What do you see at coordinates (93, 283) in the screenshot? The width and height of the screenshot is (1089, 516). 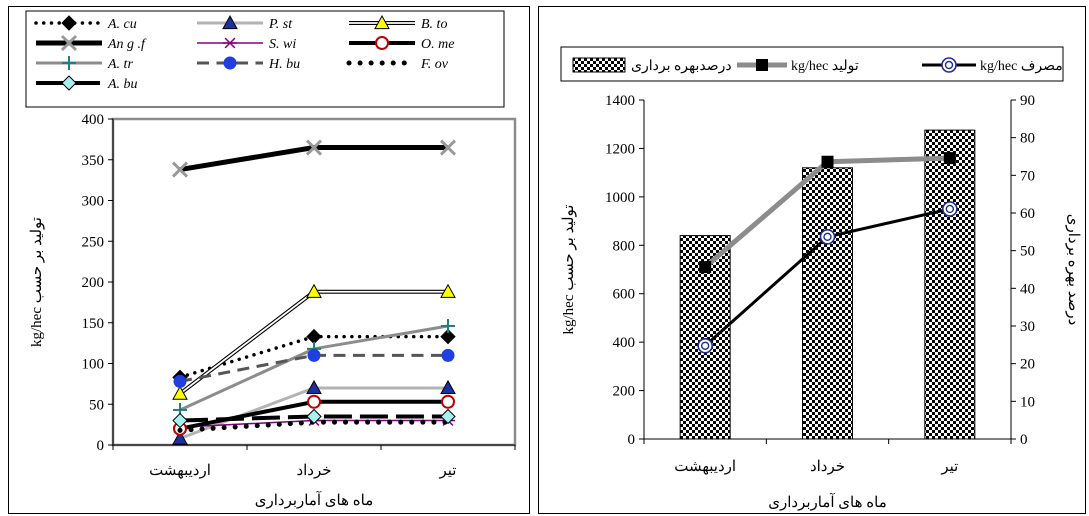 I see `y-tick-label: 200` at bounding box center [93, 283].